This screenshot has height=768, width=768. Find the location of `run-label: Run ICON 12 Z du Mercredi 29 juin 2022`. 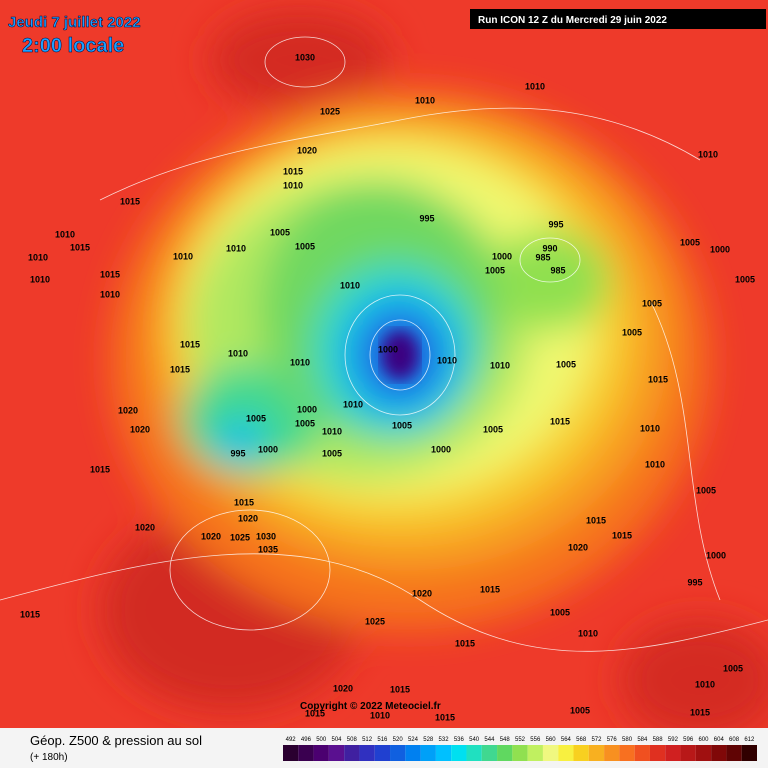

run-label: Run ICON 12 Z du Mercredi 29 juin 2022 is located at coordinates (572, 20).